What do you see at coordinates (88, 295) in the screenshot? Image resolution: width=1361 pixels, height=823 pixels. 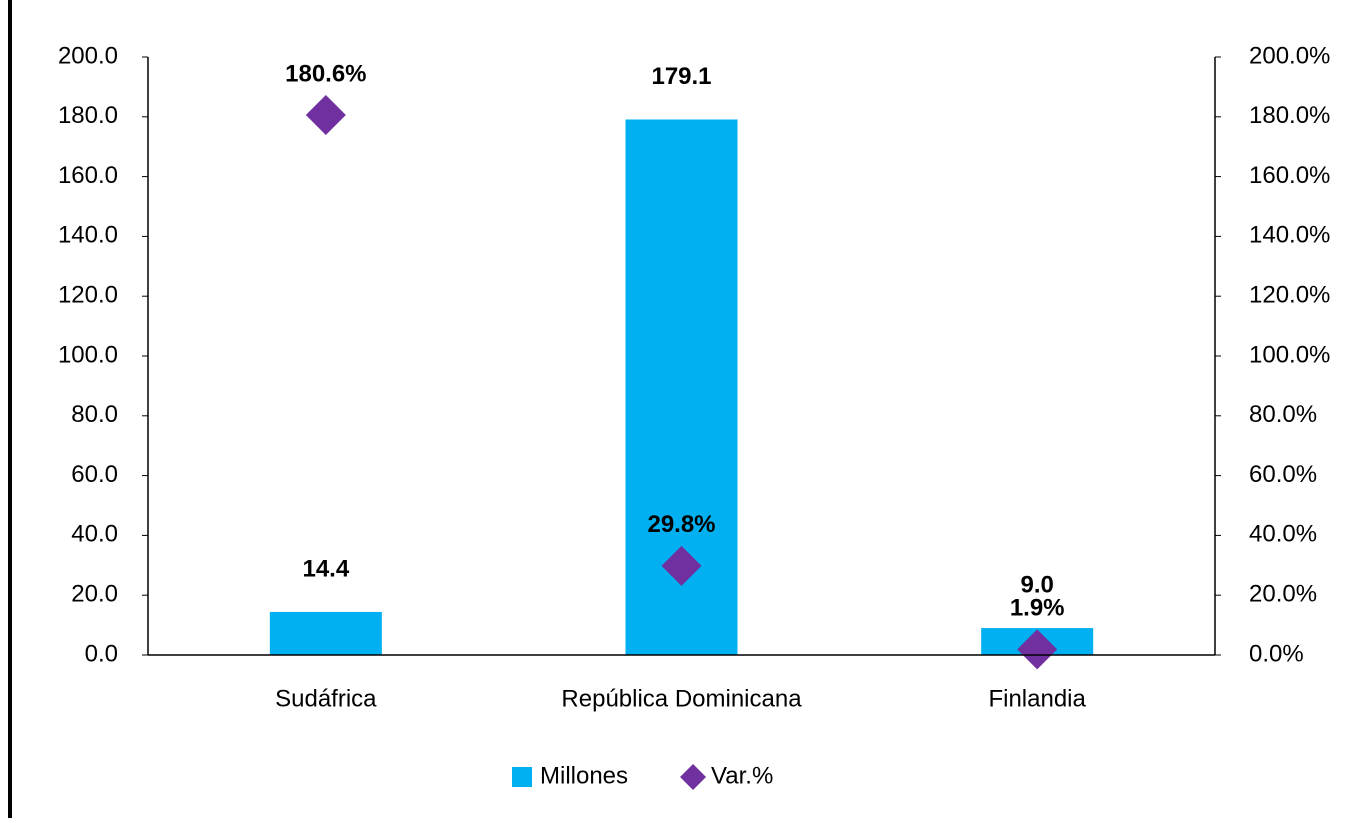 I see `y-tick-label: 120.0` at bounding box center [88, 295].